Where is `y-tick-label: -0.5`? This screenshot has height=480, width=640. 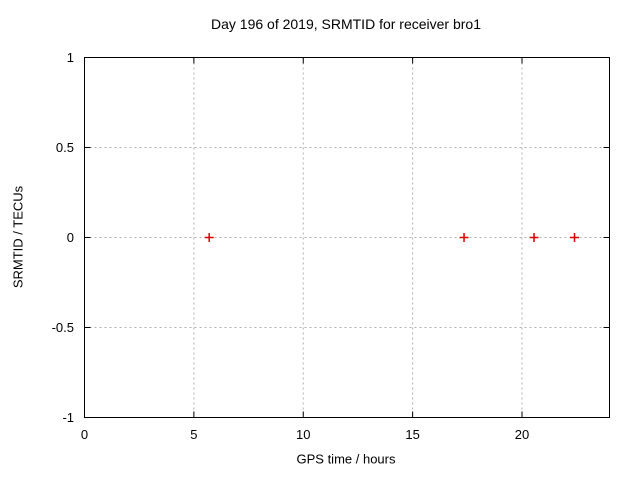
y-tick-label: -0.5 is located at coordinates (62, 327).